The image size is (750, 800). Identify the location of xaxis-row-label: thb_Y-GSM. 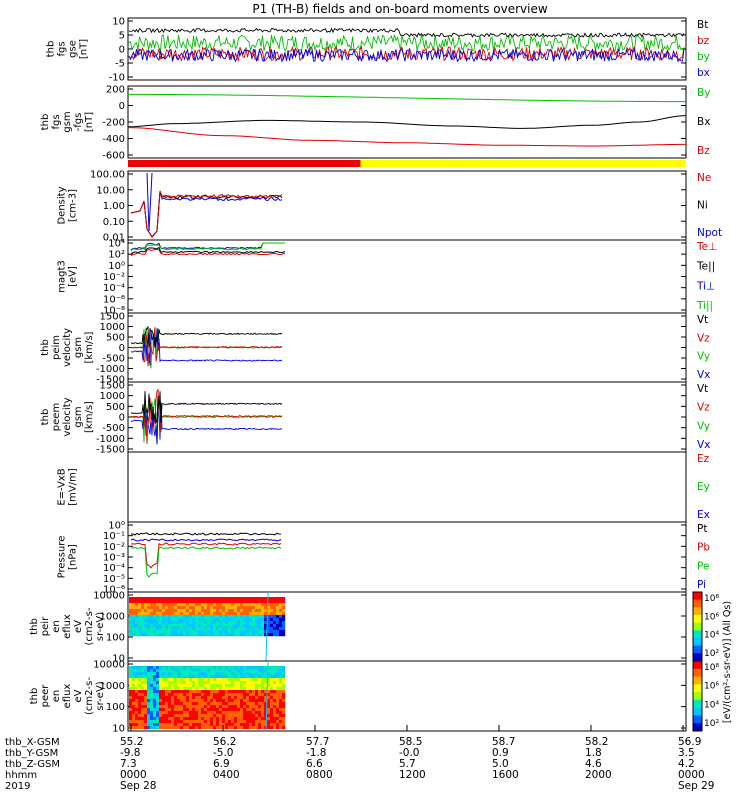
(31, 753).